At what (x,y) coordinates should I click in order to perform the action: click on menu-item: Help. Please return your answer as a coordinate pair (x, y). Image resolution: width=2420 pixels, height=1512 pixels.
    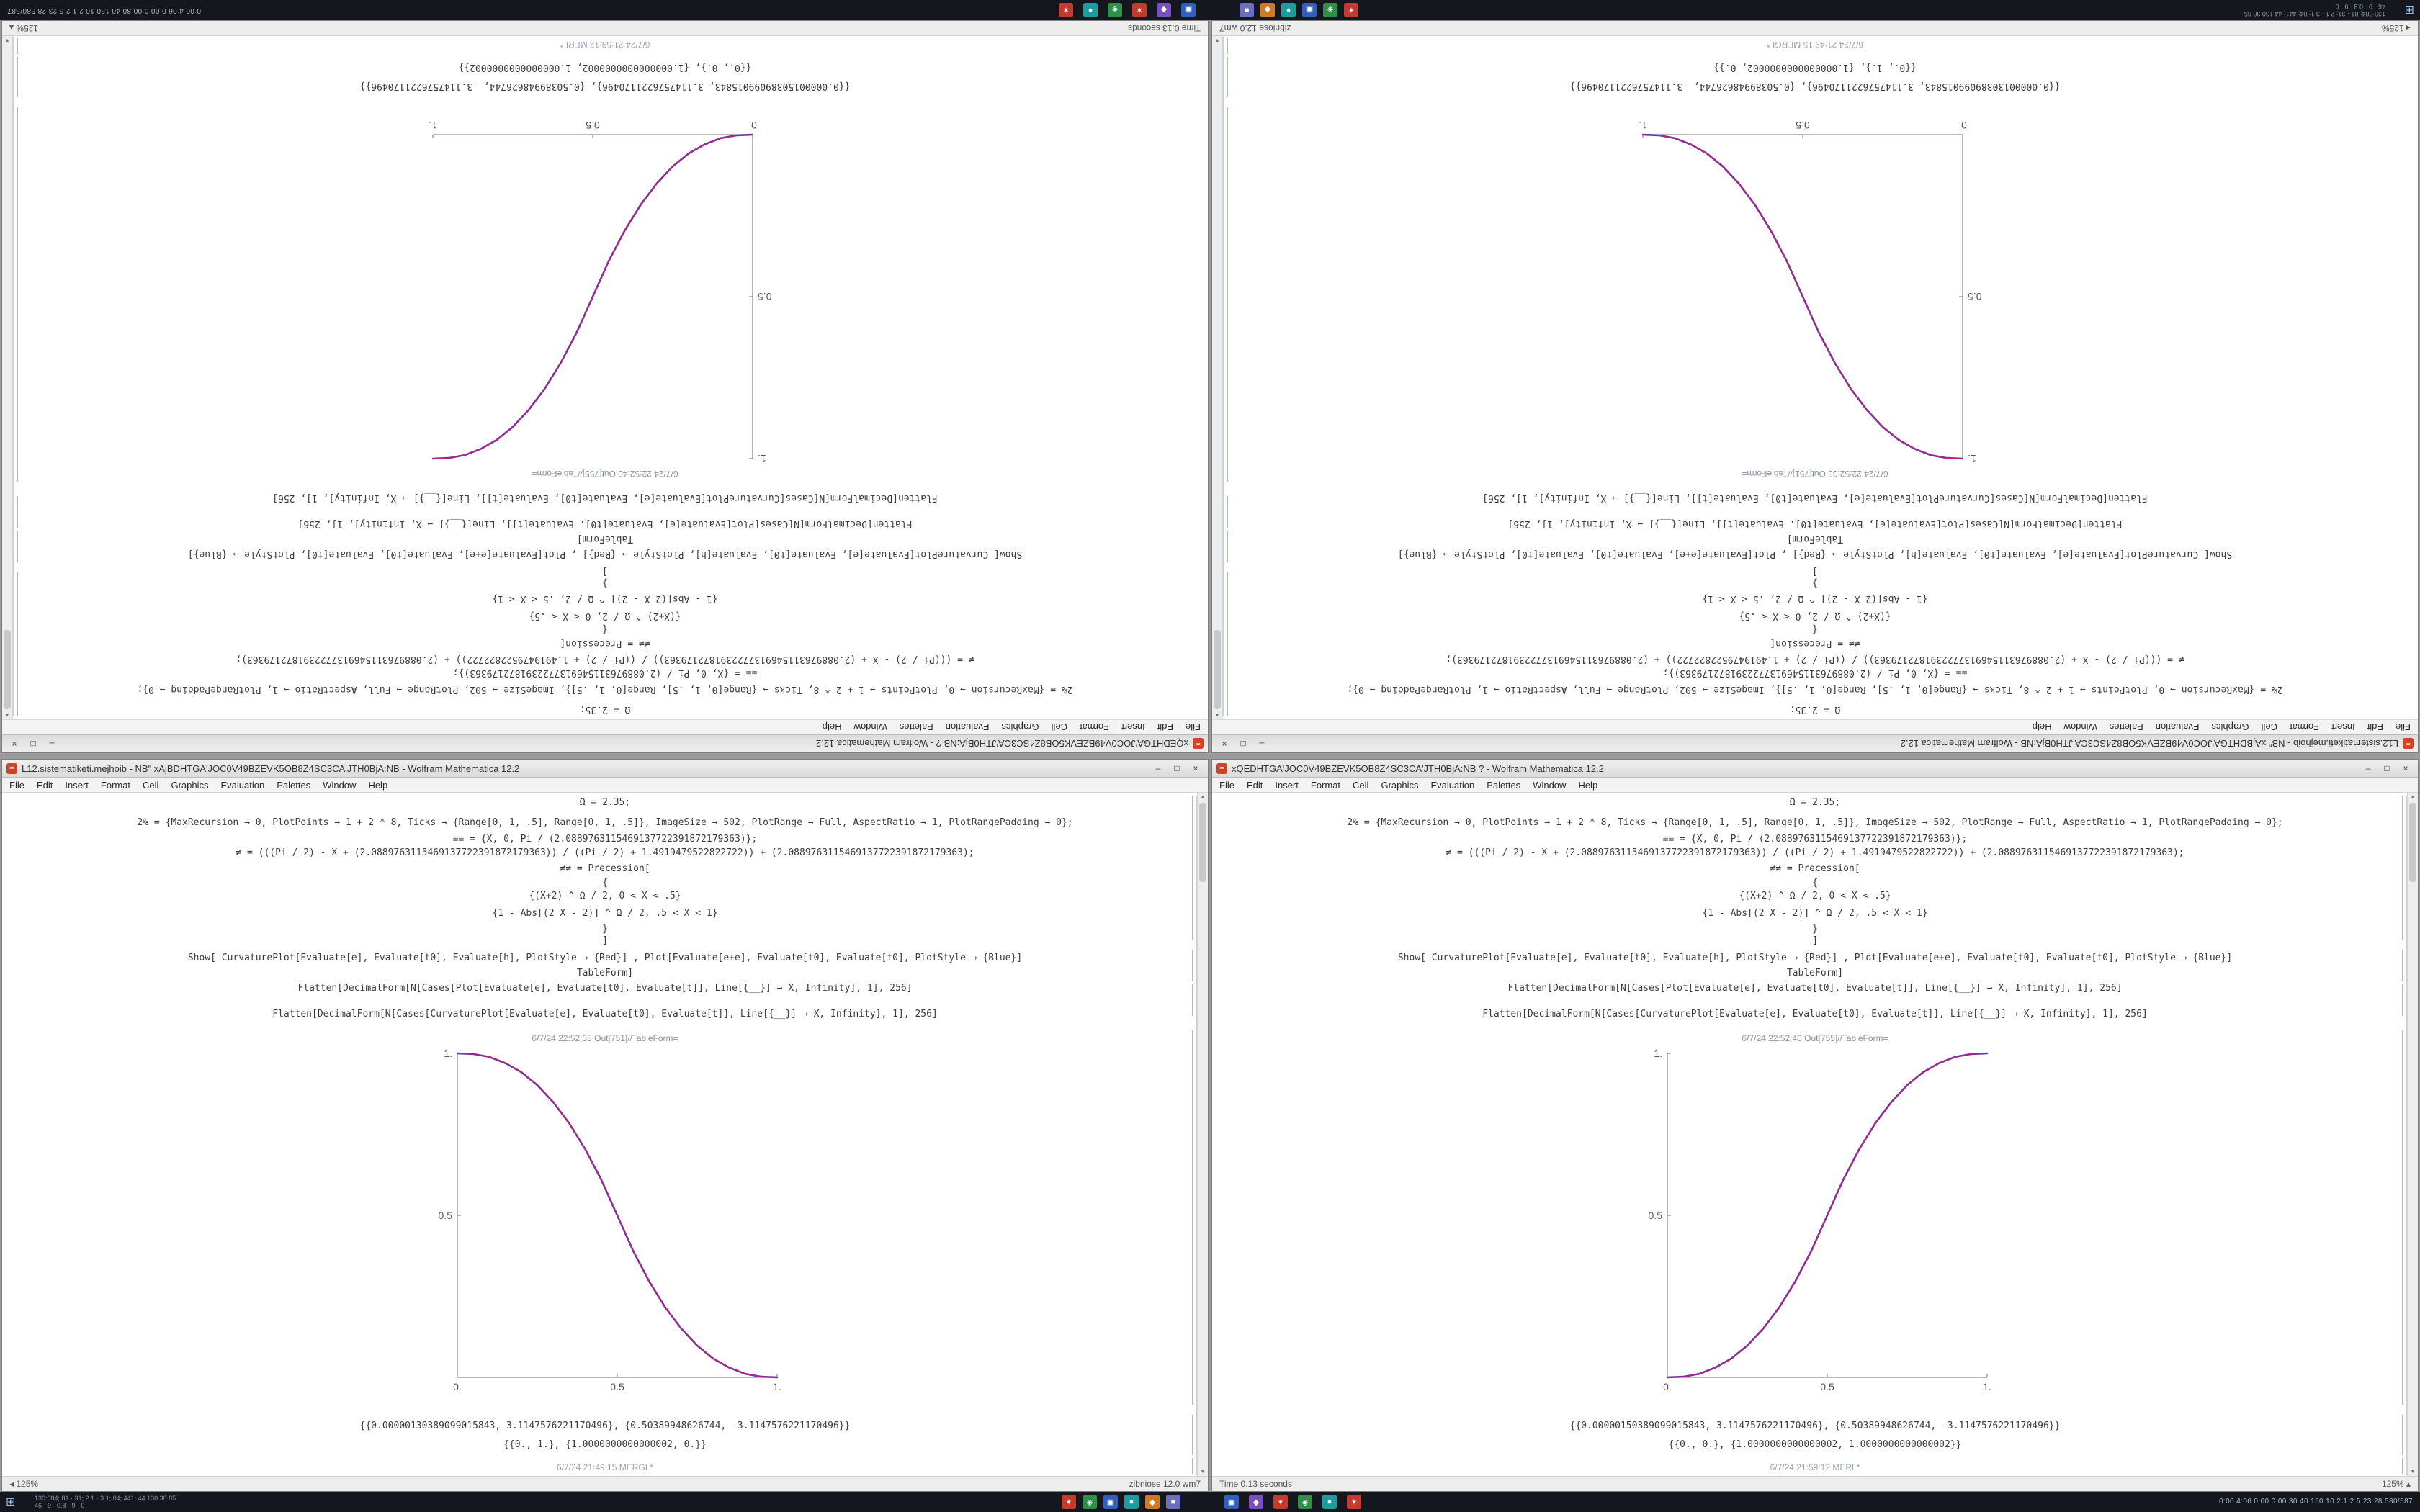
    Looking at the image, I should click on (2042, 727).